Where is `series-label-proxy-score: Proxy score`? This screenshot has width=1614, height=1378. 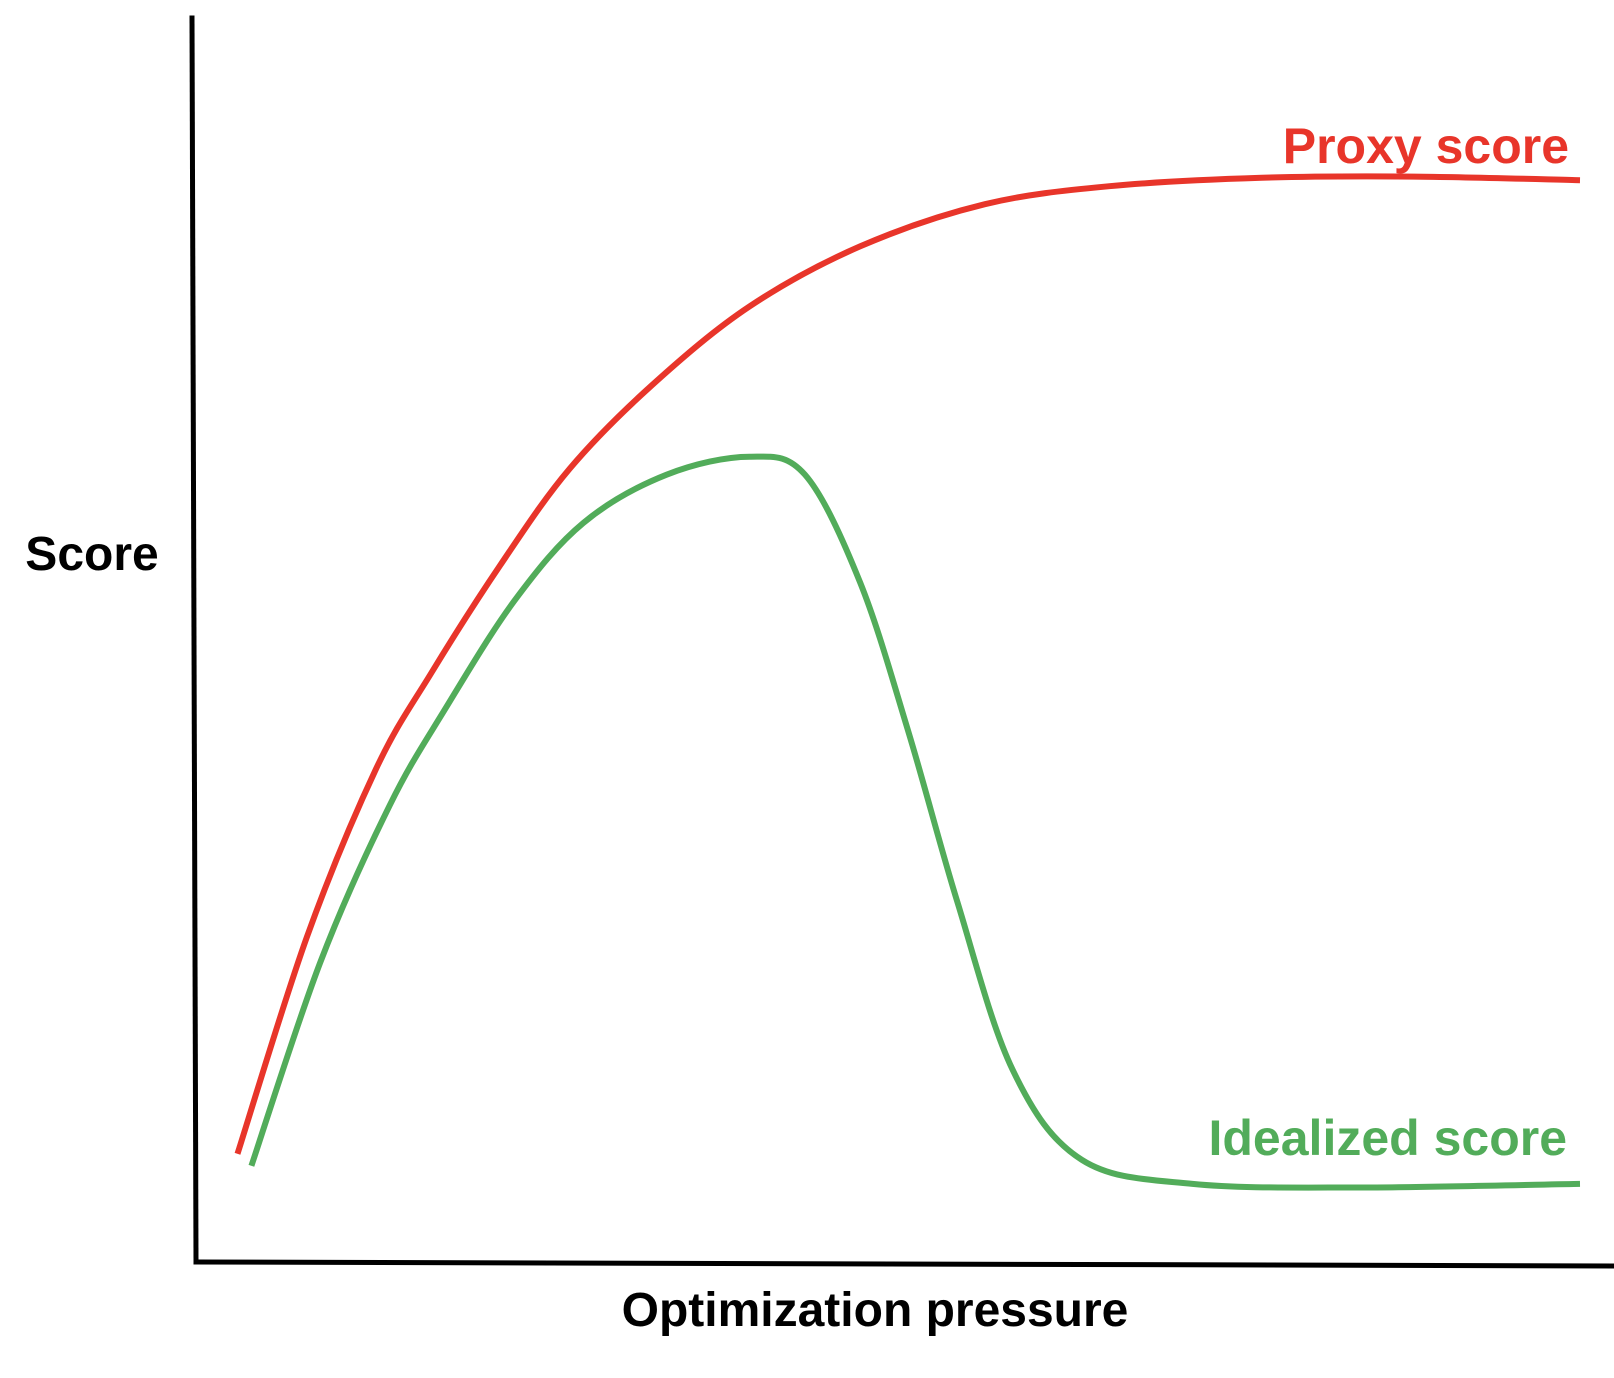 series-label-proxy-score: Proxy score is located at coordinates (1426, 146).